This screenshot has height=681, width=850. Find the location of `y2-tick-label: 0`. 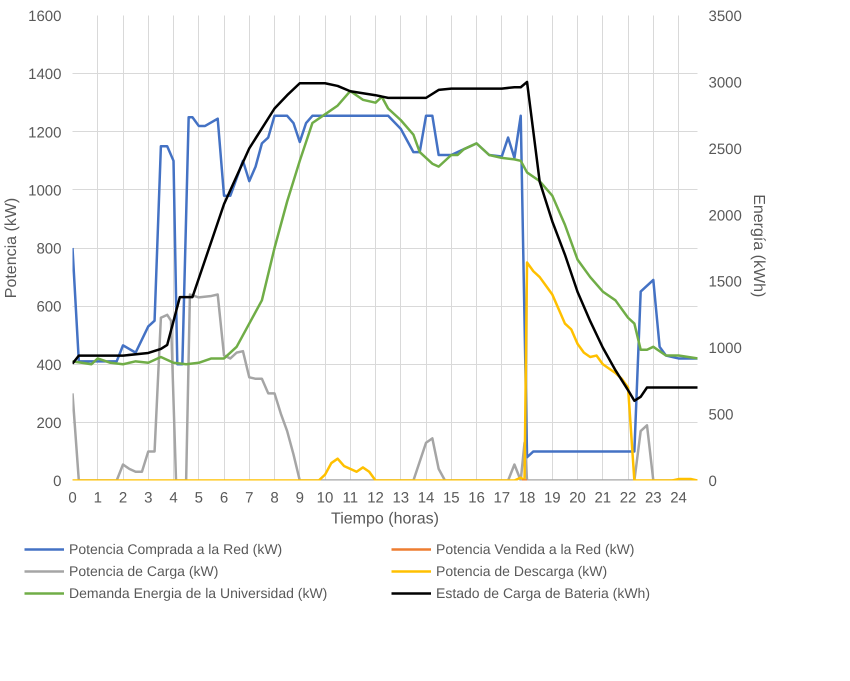

y2-tick-label: 0 is located at coordinates (712, 481).